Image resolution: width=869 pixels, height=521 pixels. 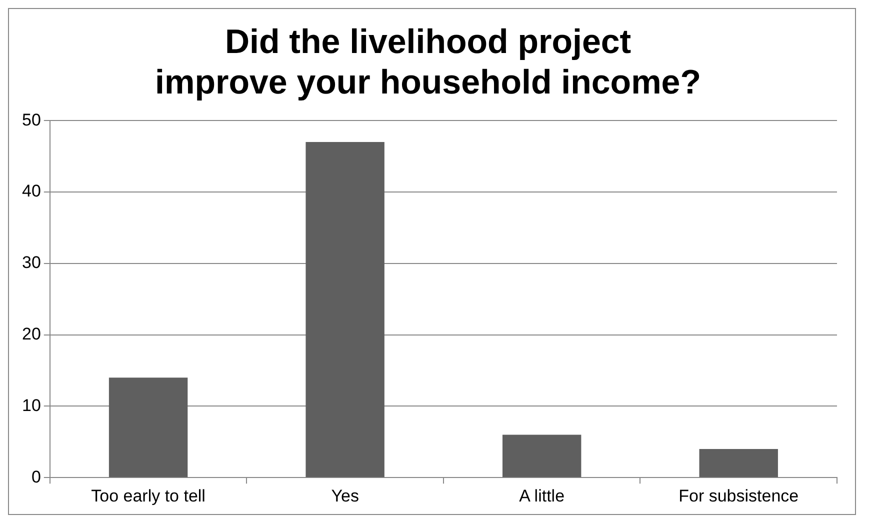 I want to click on y-tick-label: 40, so click(x=31, y=191).